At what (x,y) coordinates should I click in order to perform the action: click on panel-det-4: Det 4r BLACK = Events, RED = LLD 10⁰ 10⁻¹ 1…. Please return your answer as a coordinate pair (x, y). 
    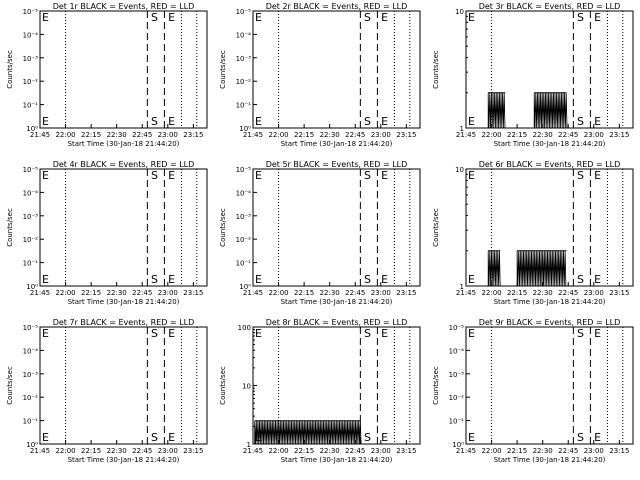
    Looking at the image, I should click on (107, 233).